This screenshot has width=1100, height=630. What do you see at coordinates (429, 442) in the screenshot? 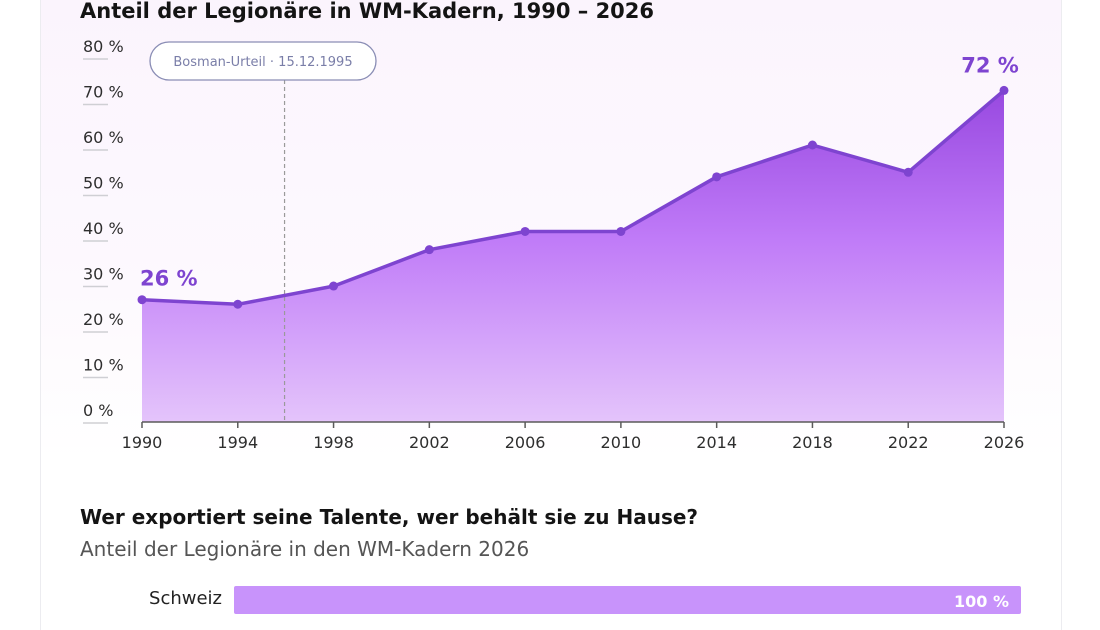
I see `x-tick-label: 2002` at bounding box center [429, 442].